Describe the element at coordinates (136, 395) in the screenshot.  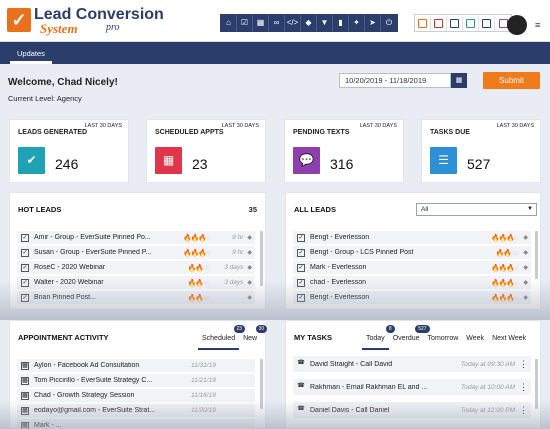
I see `list-item: ▦ Chad - Growth Strategy Session 11/16/19` at that location.